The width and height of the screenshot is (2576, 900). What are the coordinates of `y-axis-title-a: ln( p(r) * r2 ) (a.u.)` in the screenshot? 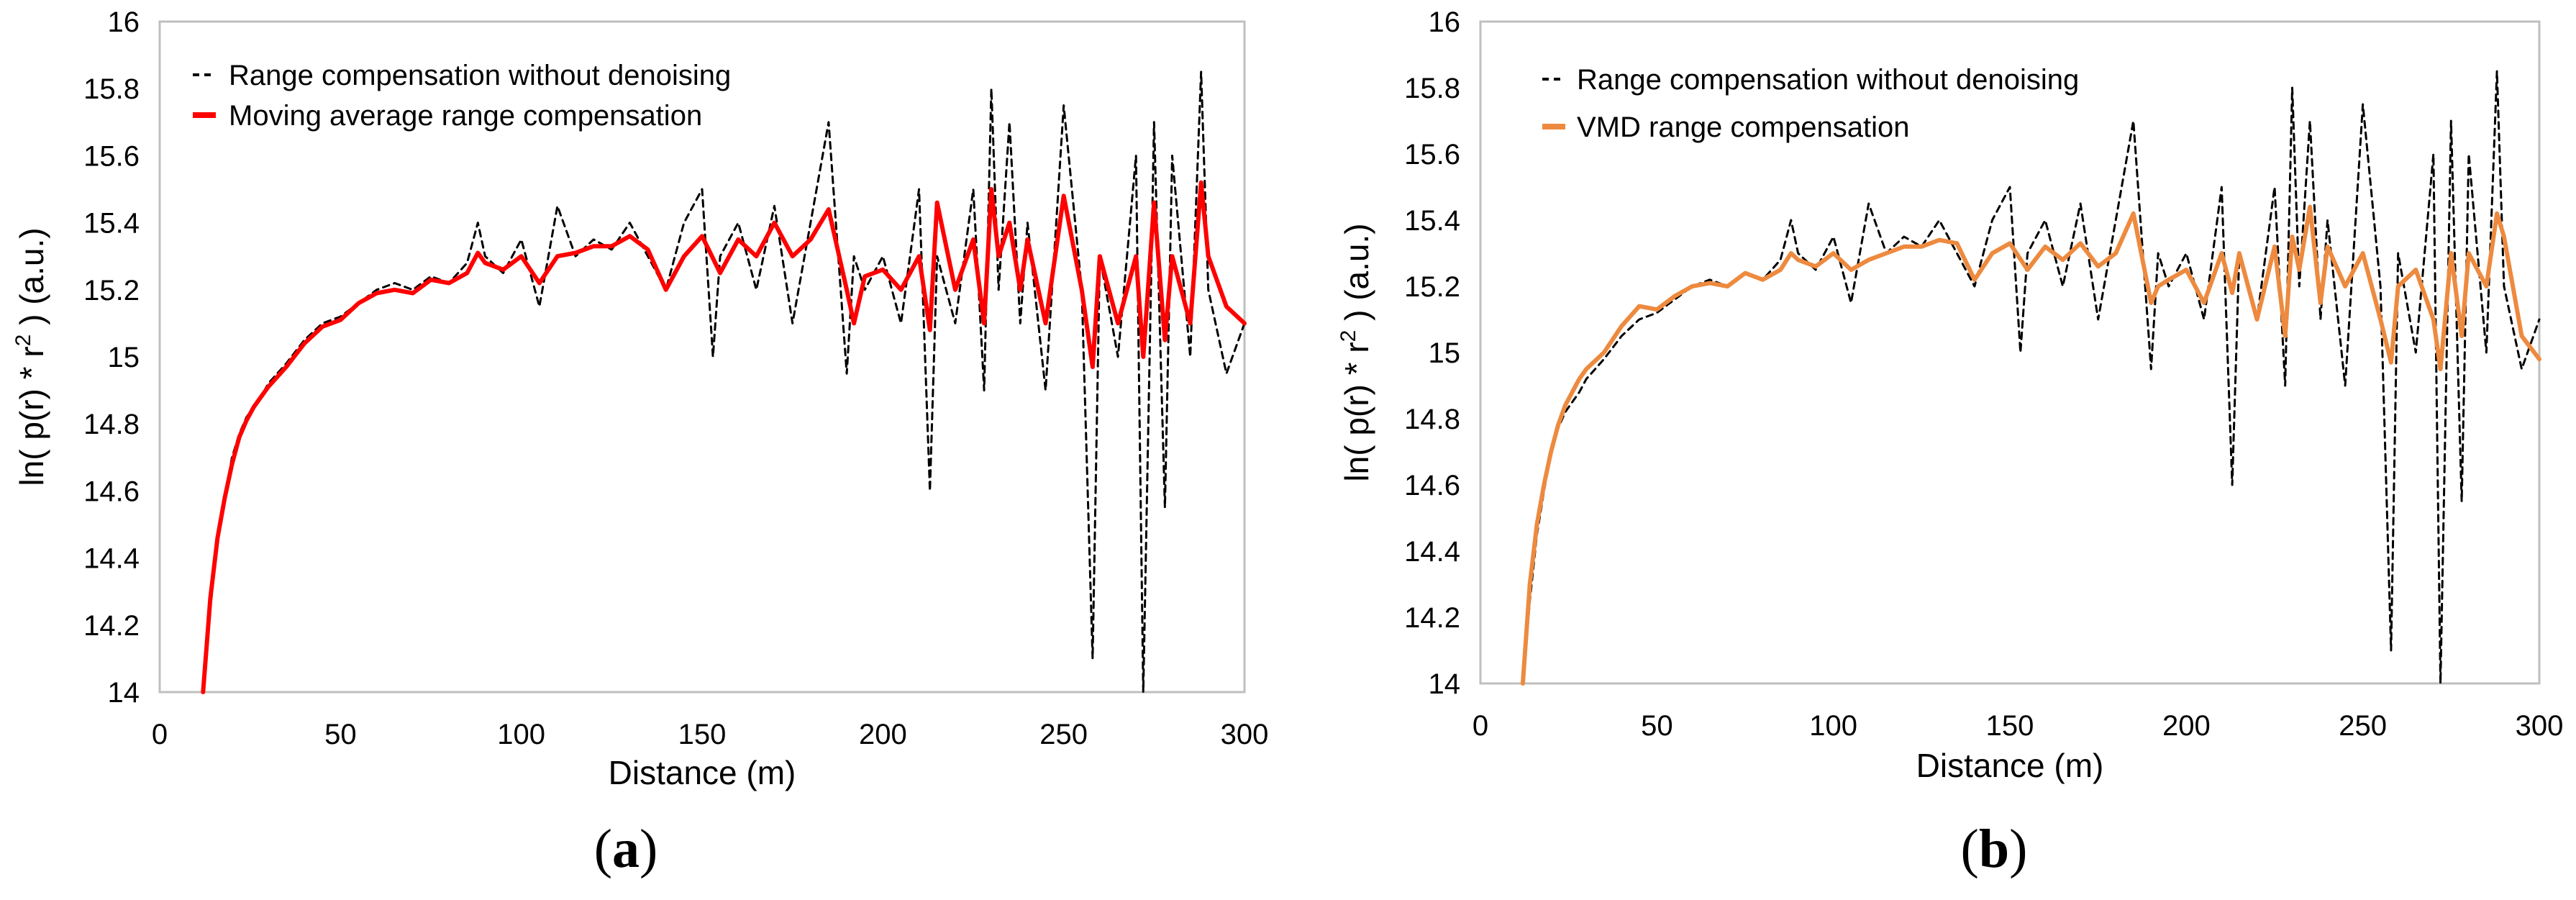 It's located at (31, 356).